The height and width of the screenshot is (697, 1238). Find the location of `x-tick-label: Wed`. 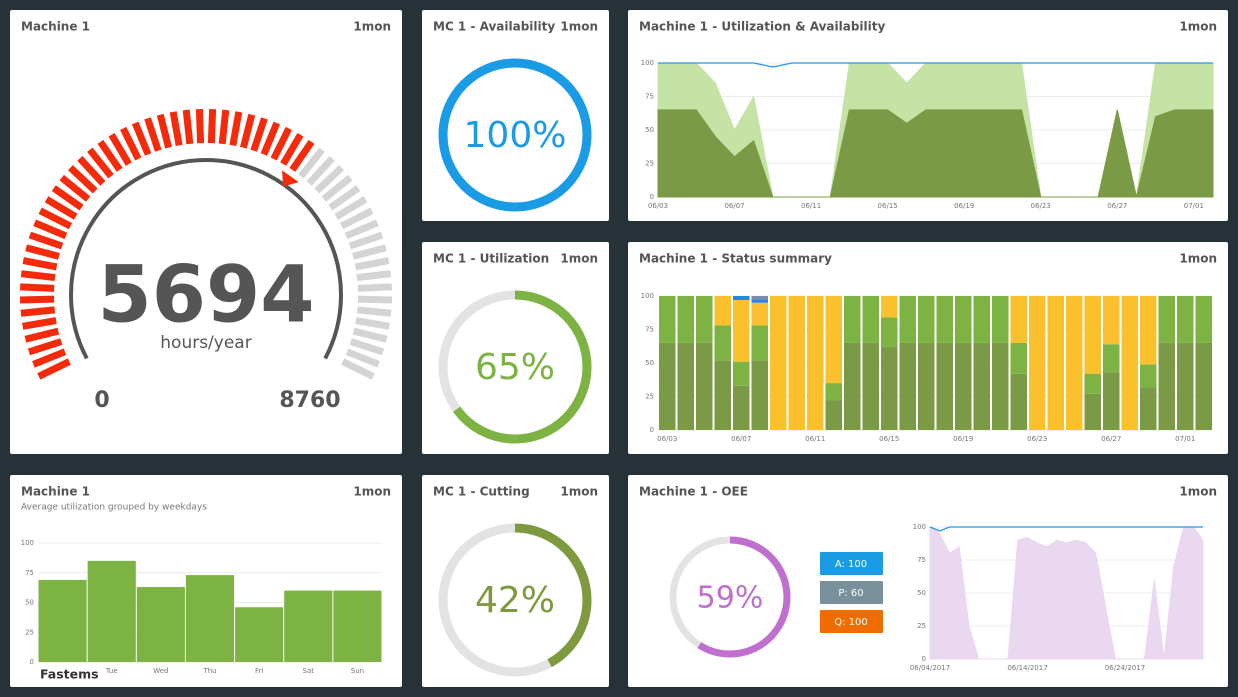

x-tick-label: Wed is located at coordinates (160, 671).